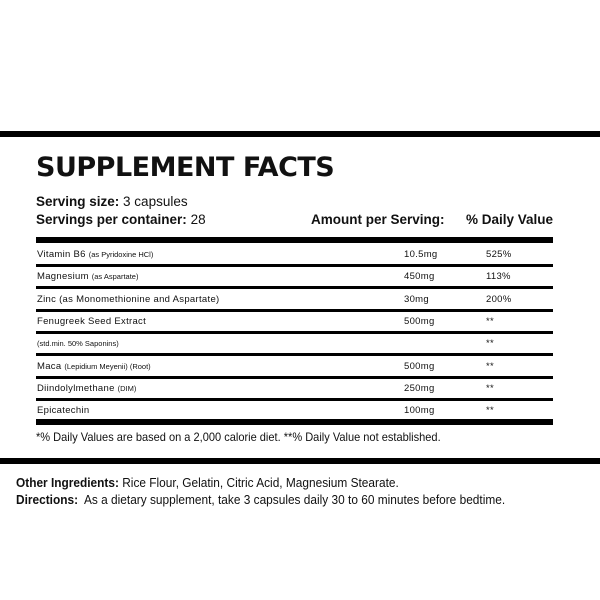 This screenshot has width=600, height=600. What do you see at coordinates (419, 388) in the screenshot?
I see `nutrient-amount: 250mg` at bounding box center [419, 388].